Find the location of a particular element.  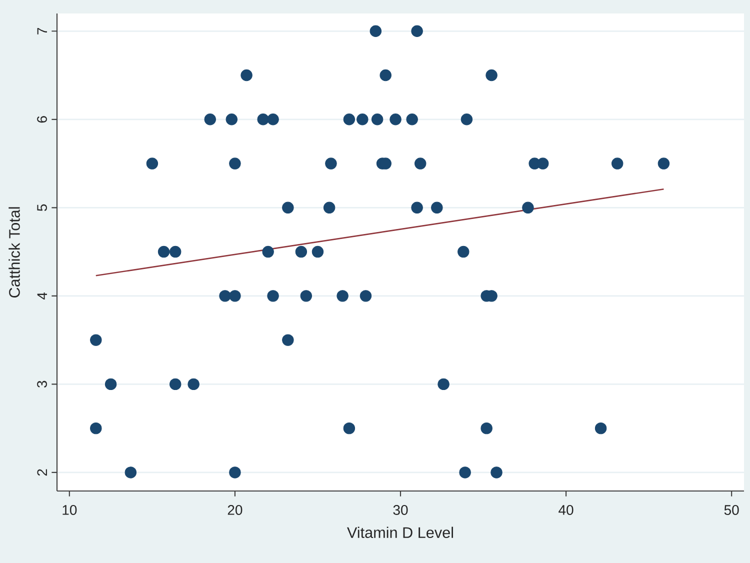

x-tick-label: 20 is located at coordinates (235, 510).